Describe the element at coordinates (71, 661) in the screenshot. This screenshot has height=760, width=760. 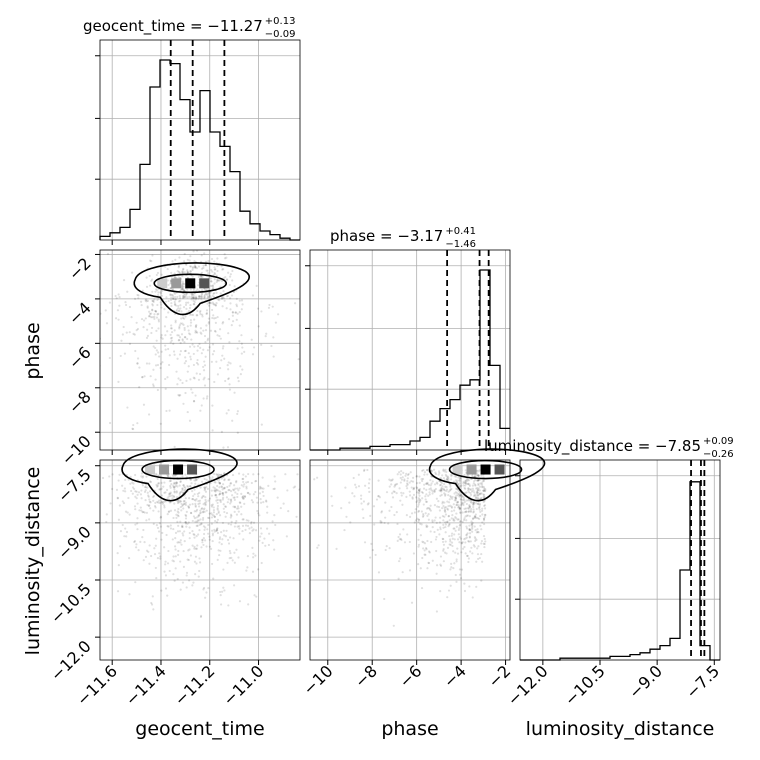
I see `y-tick-lumdist-0: −12.0` at that location.